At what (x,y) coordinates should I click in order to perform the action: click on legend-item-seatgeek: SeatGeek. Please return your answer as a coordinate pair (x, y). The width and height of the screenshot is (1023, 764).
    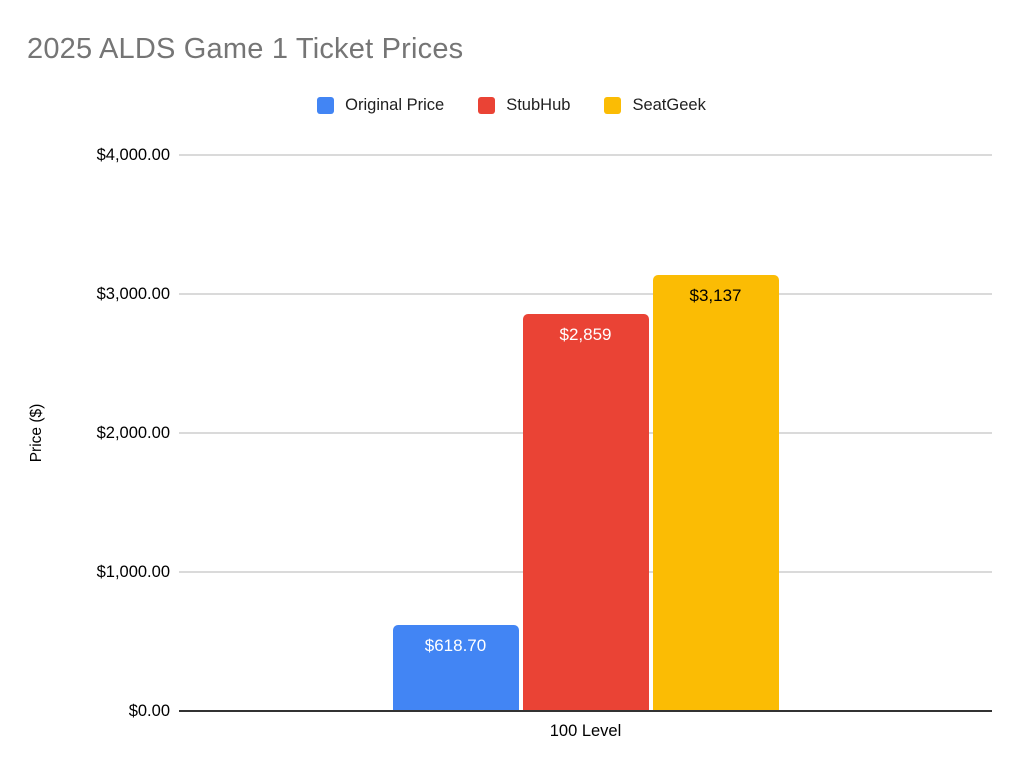
    Looking at the image, I should click on (655, 105).